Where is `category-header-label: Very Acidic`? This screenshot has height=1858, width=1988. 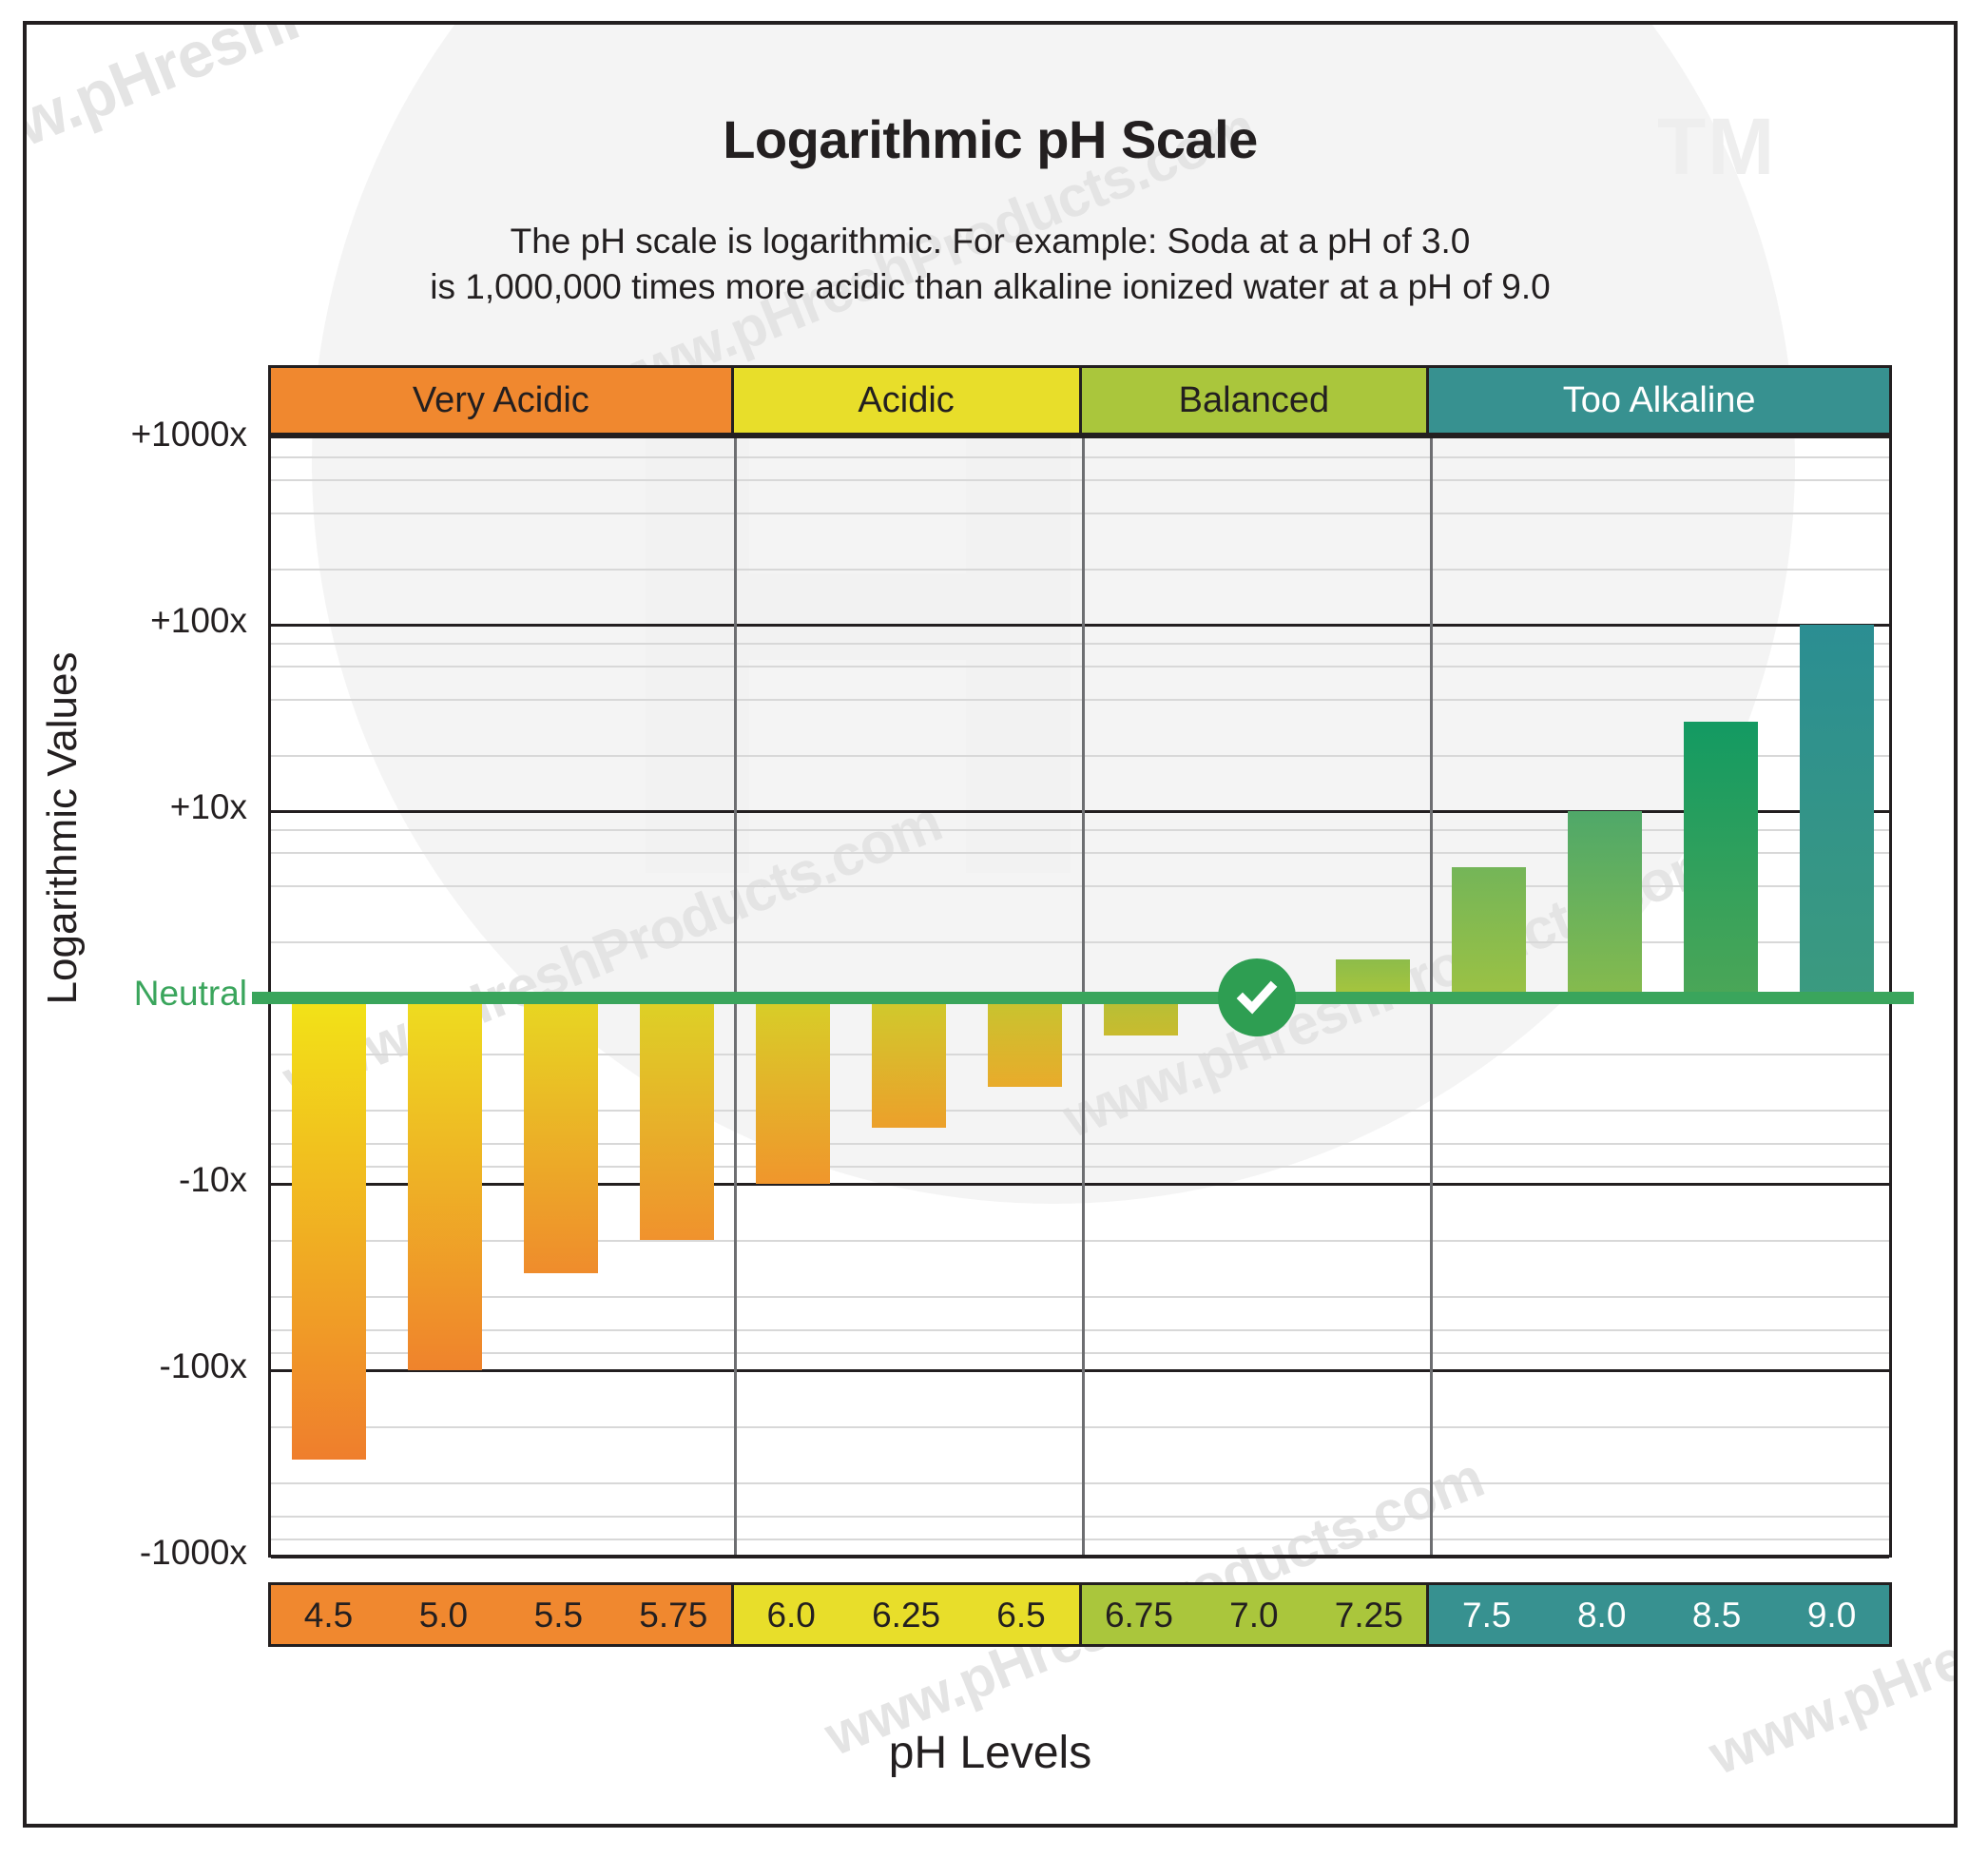
category-header-label: Very Acidic is located at coordinates (500, 399).